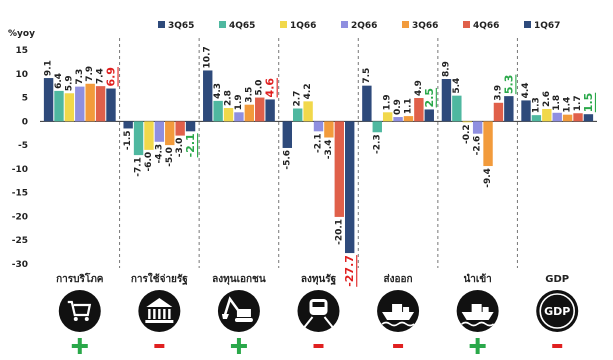 The image size is (613, 360). What do you see at coordinates (20, 217) in the screenshot?
I see `y-tick-label: -20` at bounding box center [20, 217].